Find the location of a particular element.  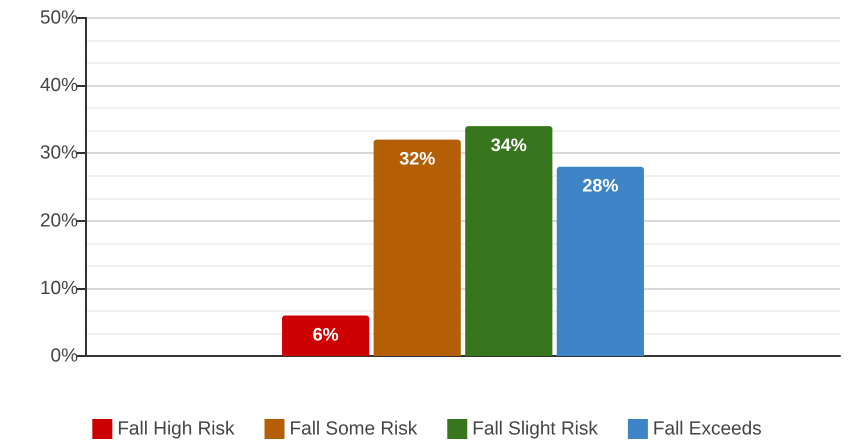

y-tick-label: 50% is located at coordinates (59, 18).